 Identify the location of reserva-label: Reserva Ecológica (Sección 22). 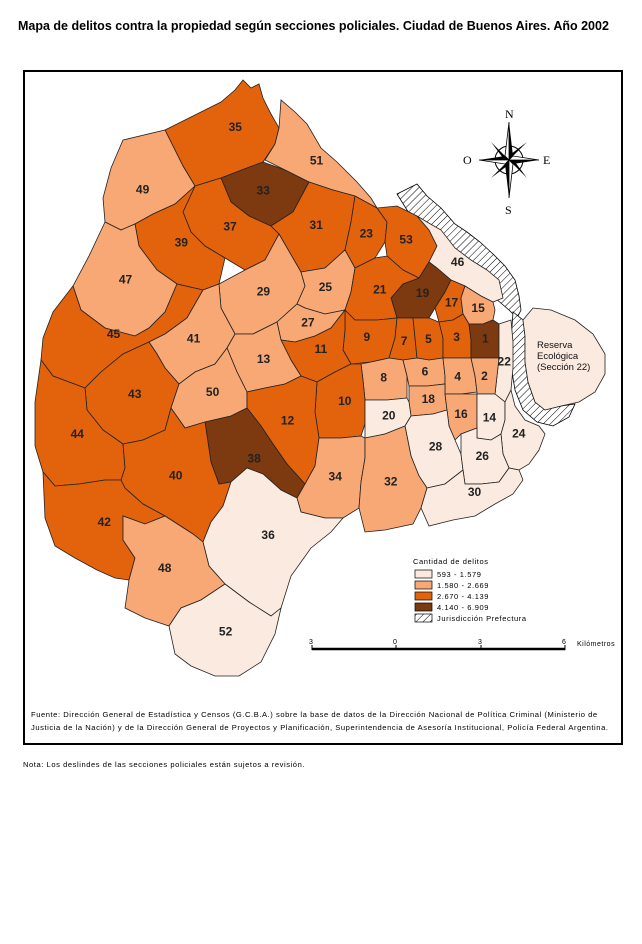
(563, 356).